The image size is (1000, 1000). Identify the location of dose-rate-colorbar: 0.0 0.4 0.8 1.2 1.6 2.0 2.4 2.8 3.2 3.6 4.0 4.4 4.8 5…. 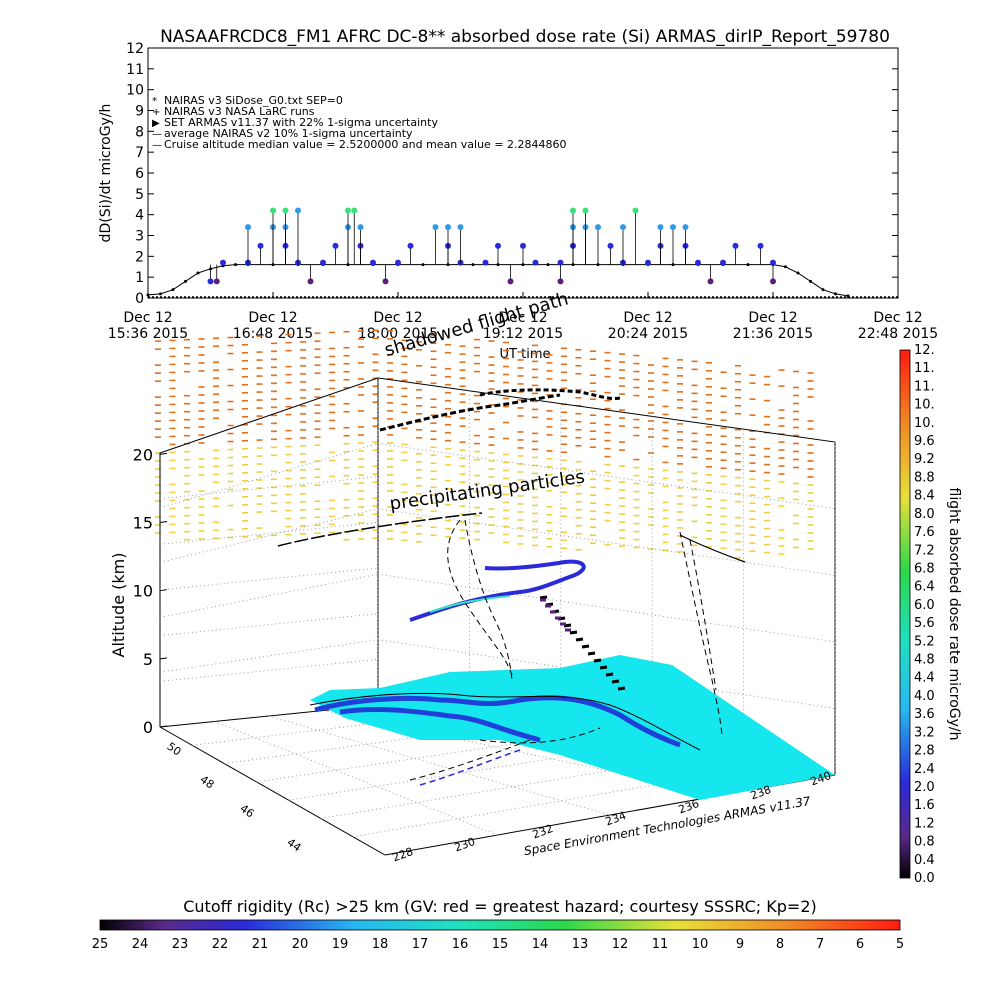
(930, 614).